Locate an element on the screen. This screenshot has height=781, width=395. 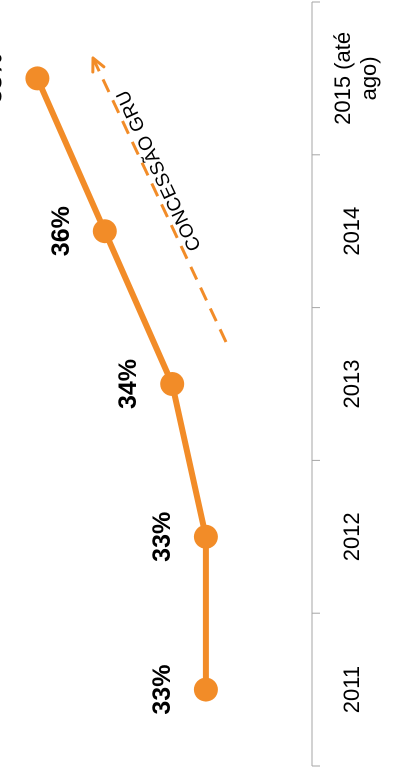
category-tick-label-line: 2012 is located at coordinates (351, 536).